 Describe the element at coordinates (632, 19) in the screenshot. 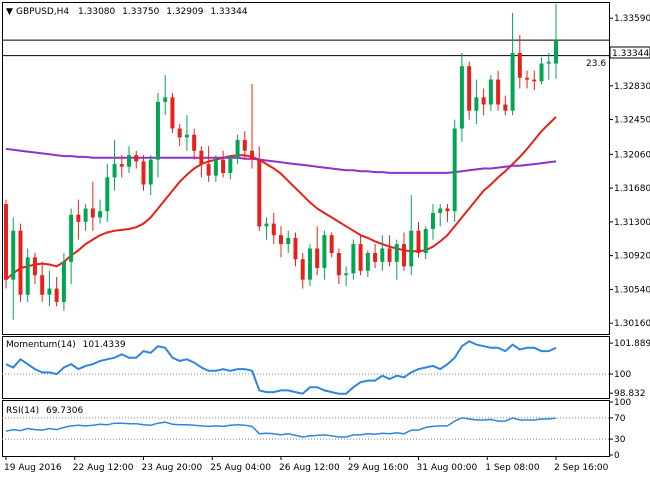

I see `main-y-tick-label: 1.33590` at that location.